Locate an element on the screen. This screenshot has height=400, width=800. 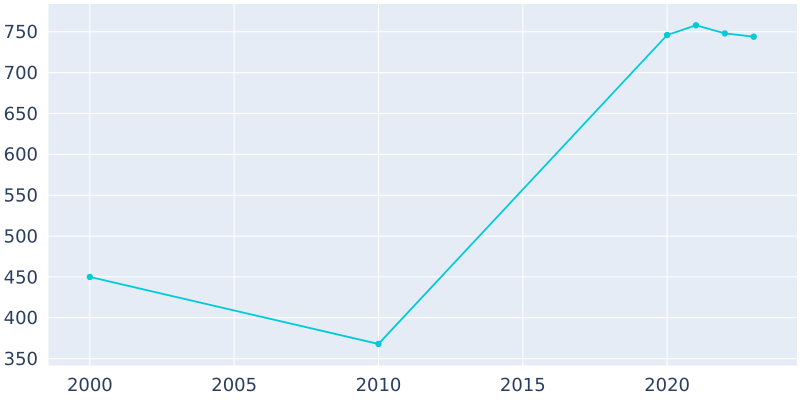
y-tick-label: 650 is located at coordinates (21, 114).